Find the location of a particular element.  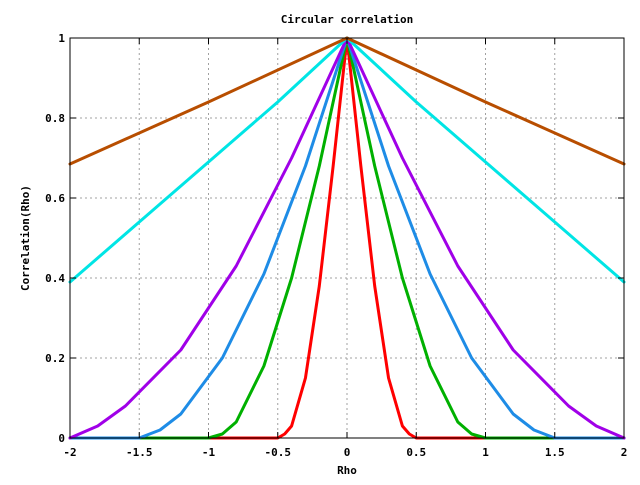

y-tick-label: 0.4 is located at coordinates (55, 278).